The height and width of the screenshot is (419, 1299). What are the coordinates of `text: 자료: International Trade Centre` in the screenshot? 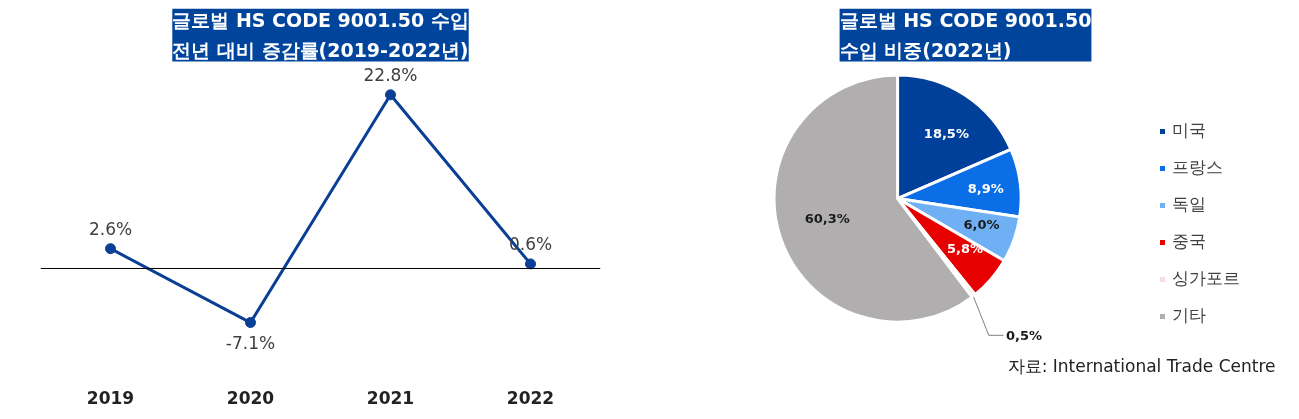 It's located at (1141, 365).